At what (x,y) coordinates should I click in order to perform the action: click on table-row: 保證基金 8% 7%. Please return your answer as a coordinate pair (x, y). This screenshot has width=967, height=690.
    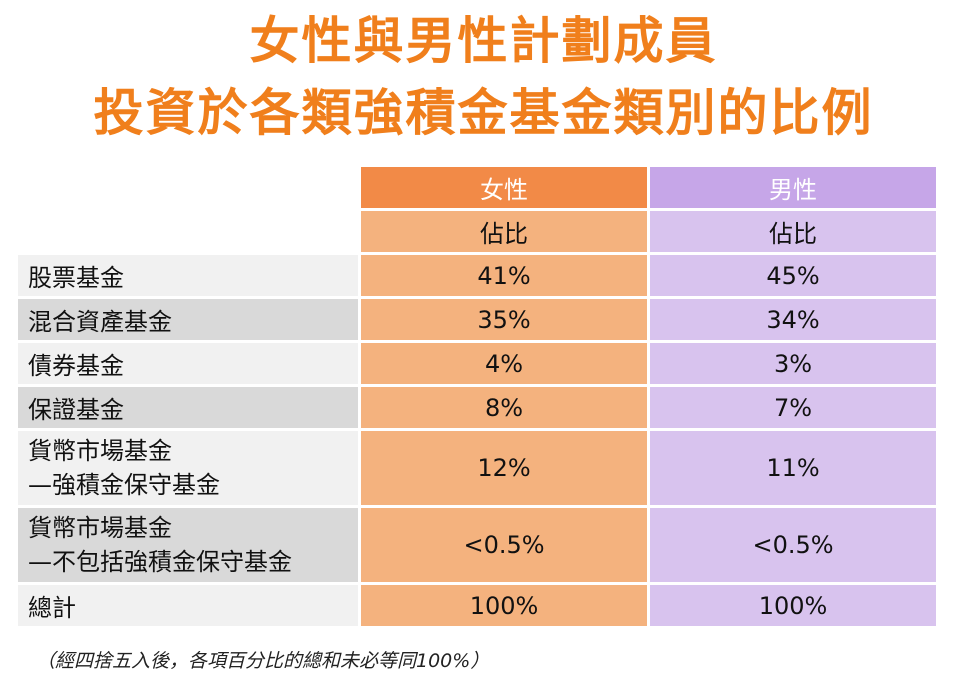
    Looking at the image, I should click on (478, 407).